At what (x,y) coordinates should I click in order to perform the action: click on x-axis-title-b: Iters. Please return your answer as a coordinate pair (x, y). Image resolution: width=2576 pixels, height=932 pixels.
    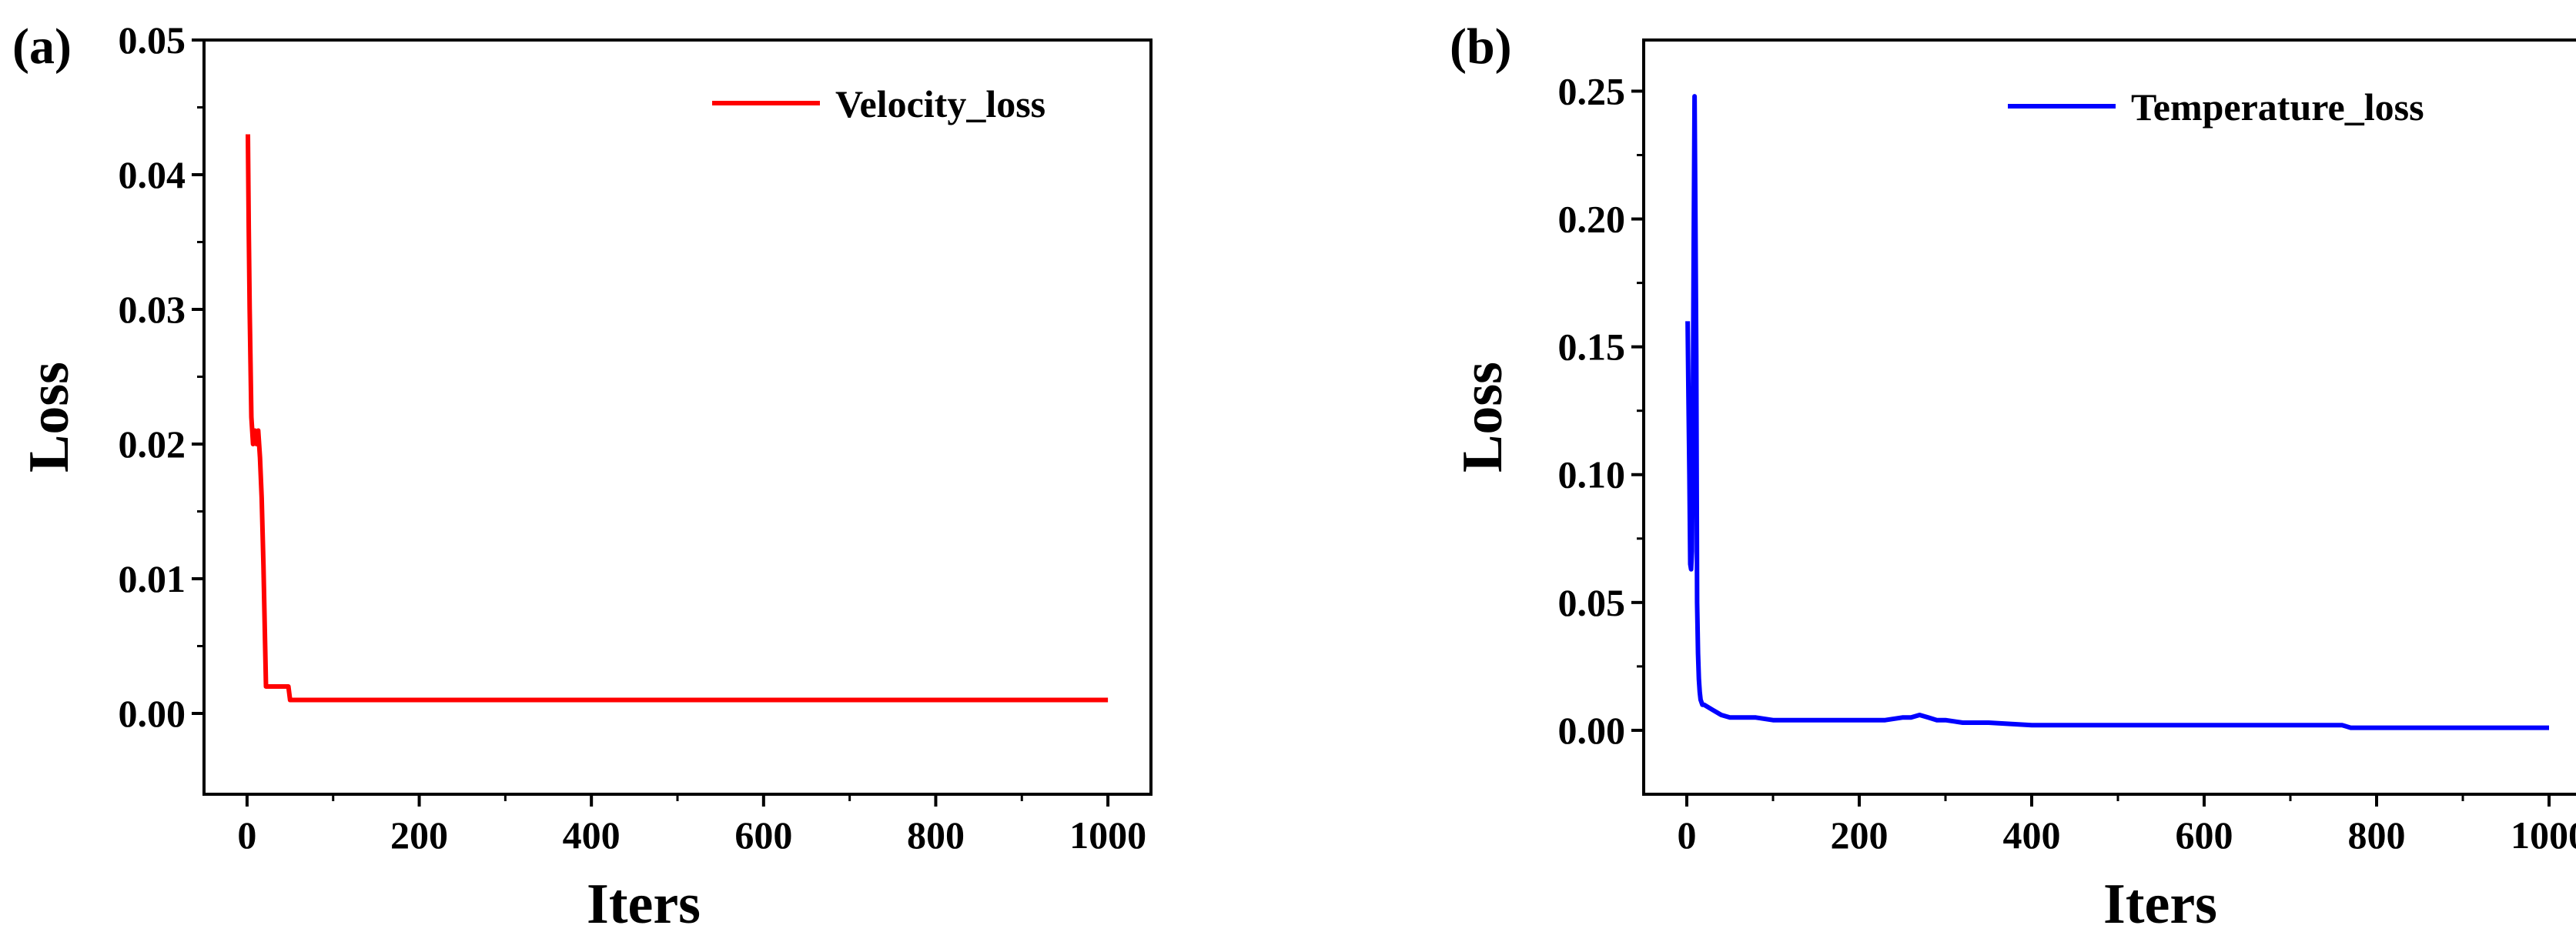
    Looking at the image, I should click on (2160, 902).